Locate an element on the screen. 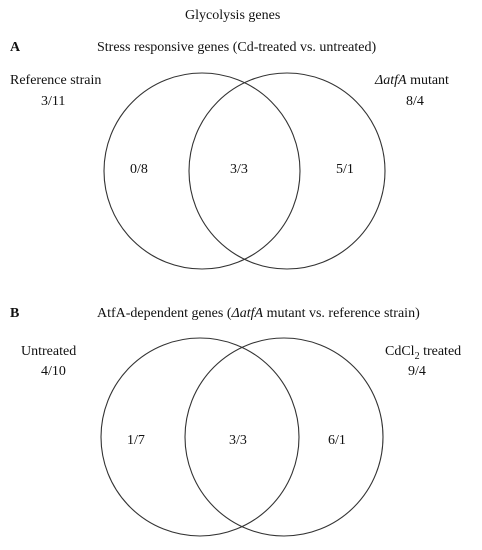 The image size is (482, 550). panel-b-left-total: 4/10 is located at coordinates (53, 371).